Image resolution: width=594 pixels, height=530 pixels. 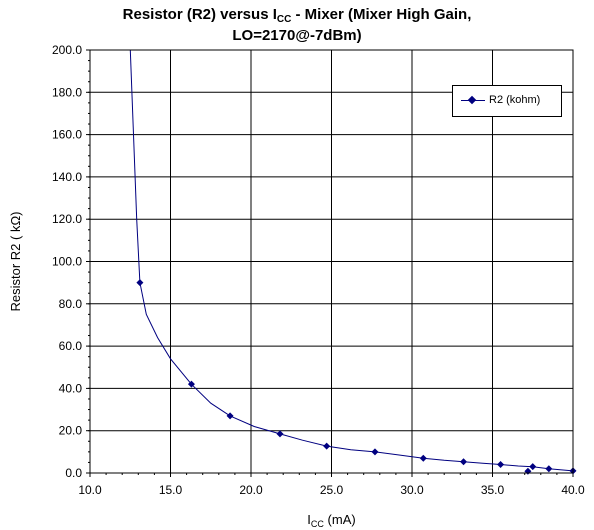 What do you see at coordinates (297, 35) in the screenshot?
I see `chart-title-line2: LO=2170@-7dBm)` at bounding box center [297, 35].